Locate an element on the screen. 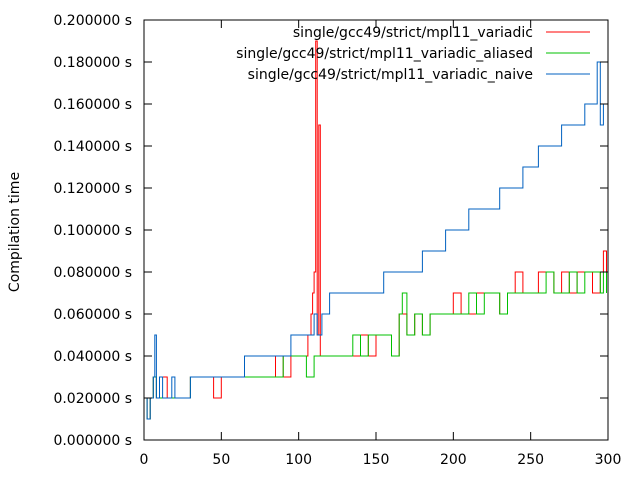 The height and width of the screenshot is (480, 640). y-tick-label: 0.000000 s is located at coordinates (92, 441).